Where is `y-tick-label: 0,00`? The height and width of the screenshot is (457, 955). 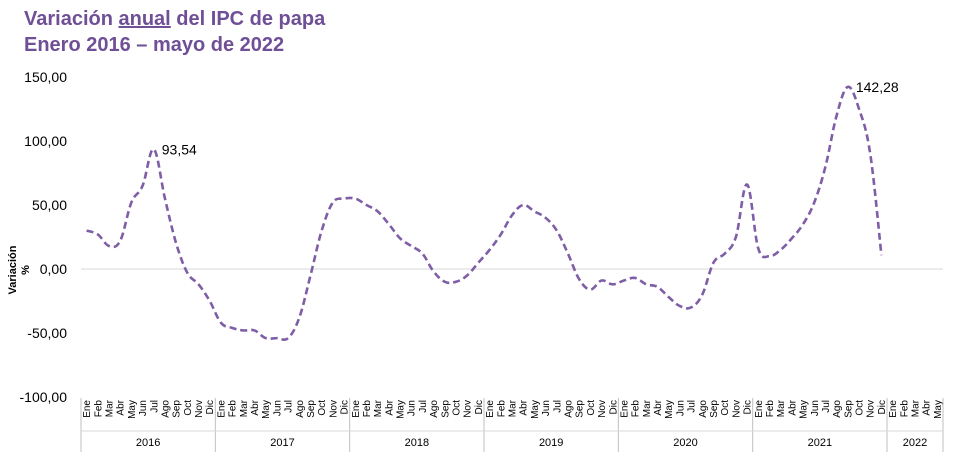 y-tick-label: 0,00 is located at coordinates (53, 269).